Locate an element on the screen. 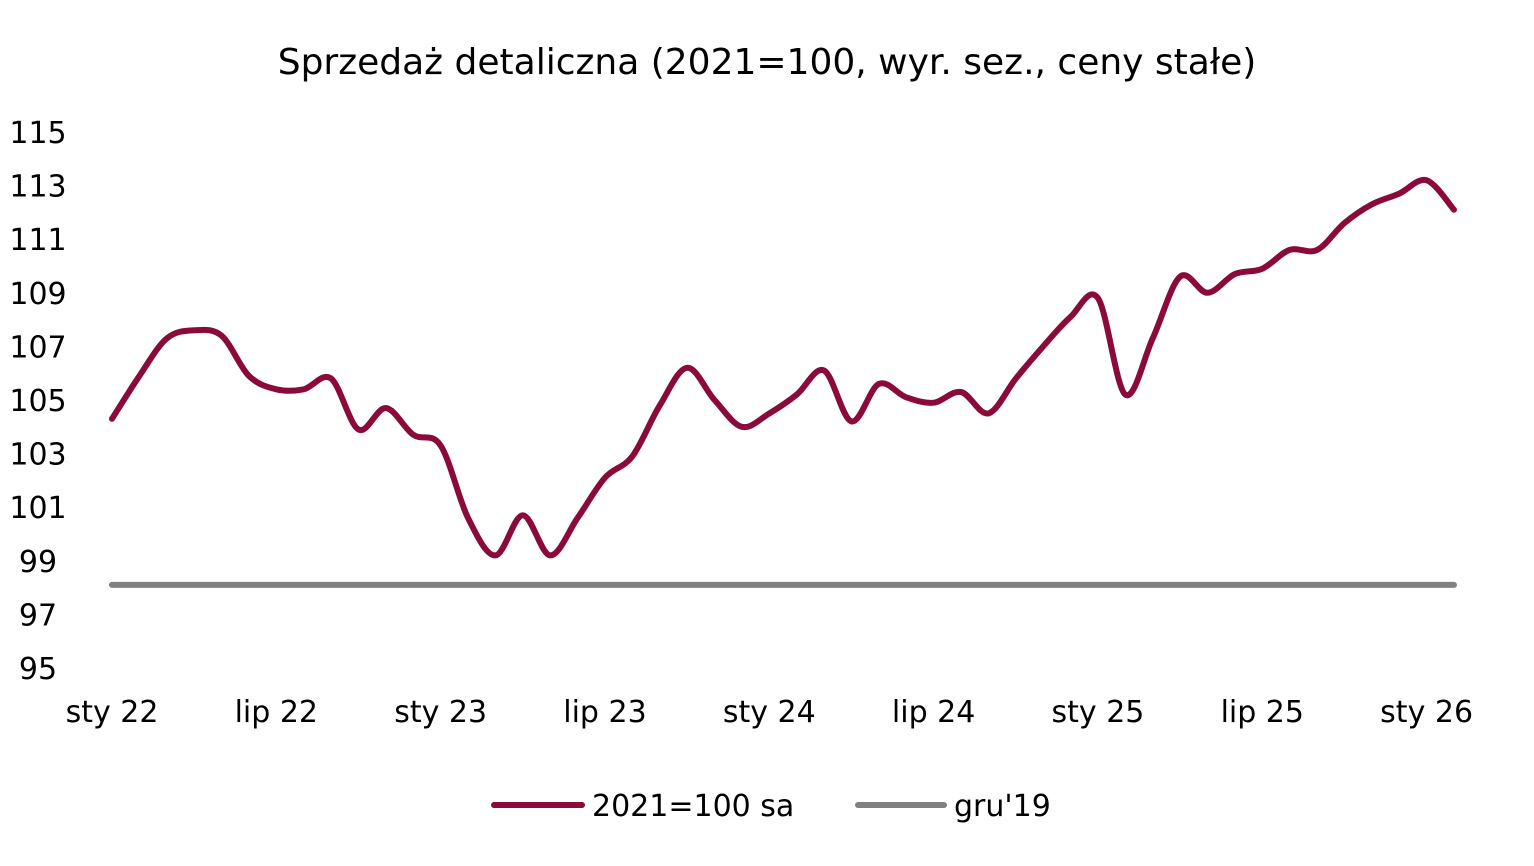  x-tick-label: lip 22 is located at coordinates (276, 712).